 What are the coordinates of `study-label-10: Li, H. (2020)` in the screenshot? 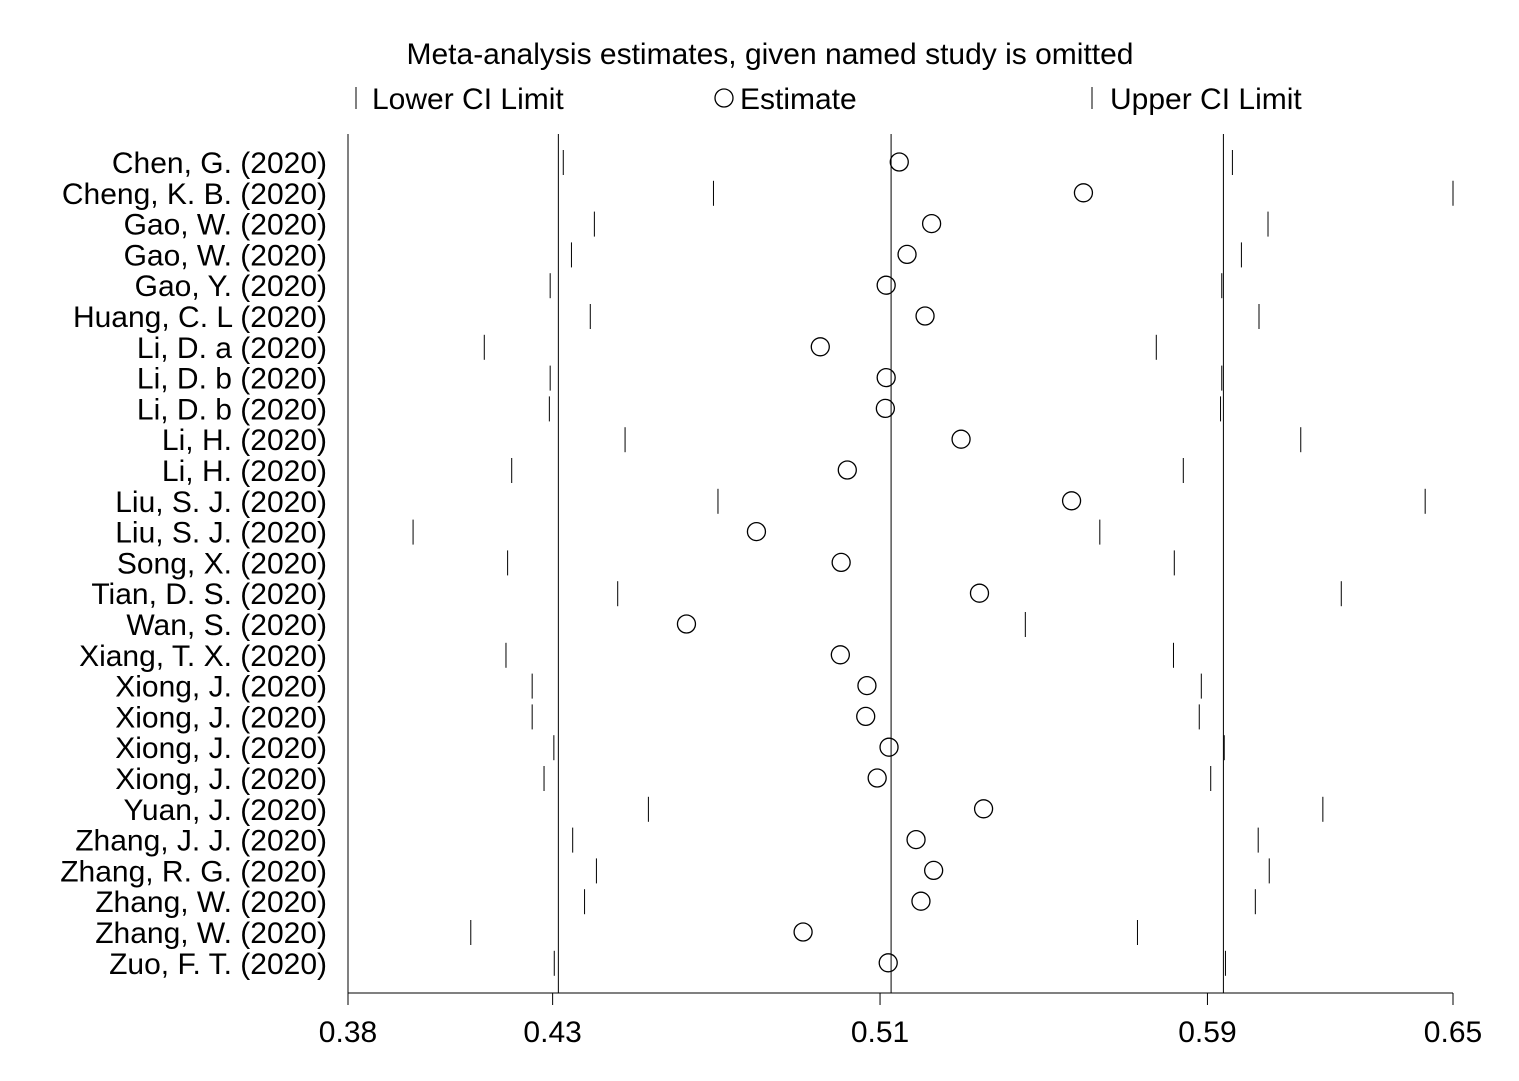 It's located at (244, 440).